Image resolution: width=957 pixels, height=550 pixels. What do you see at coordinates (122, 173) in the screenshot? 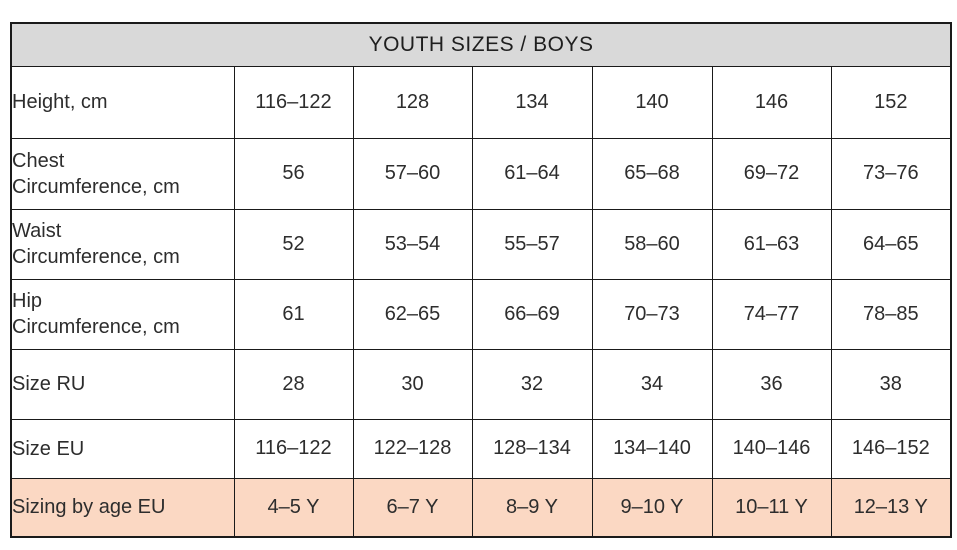
I see `row-label-chest: Chest Circumference, cm` at bounding box center [122, 173].